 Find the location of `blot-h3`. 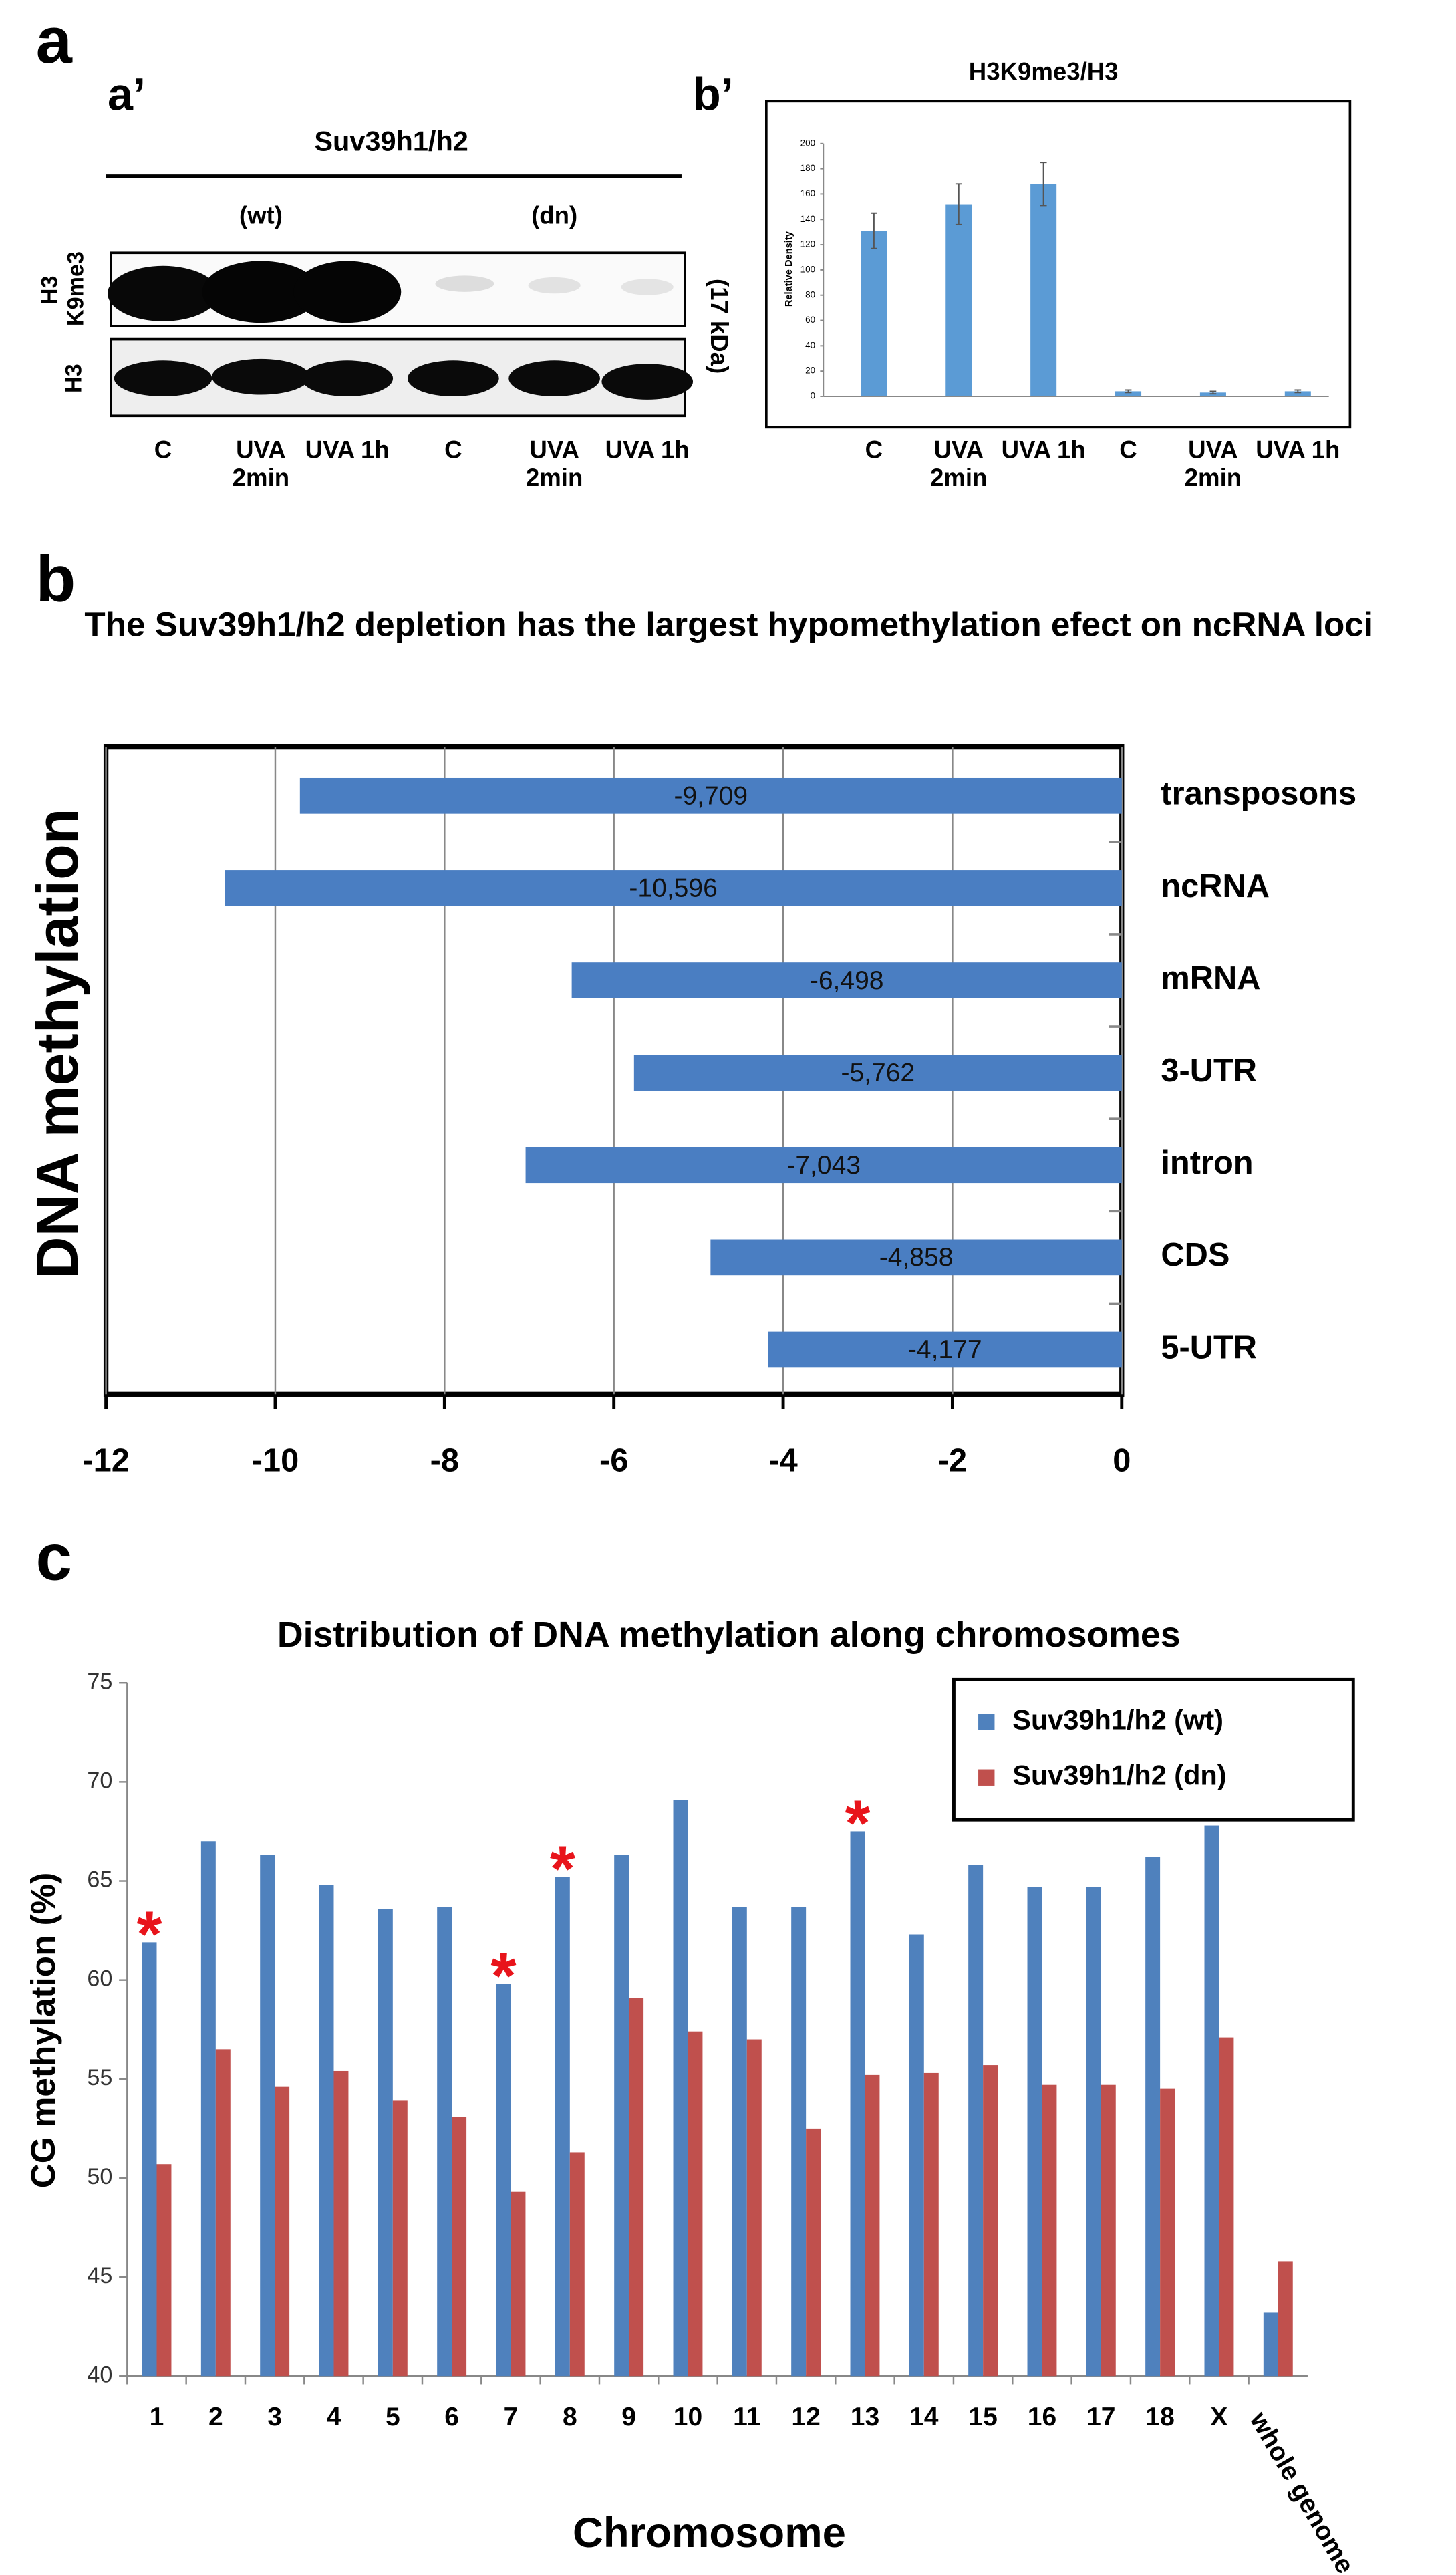

blot-h3 is located at coordinates (402, 377).